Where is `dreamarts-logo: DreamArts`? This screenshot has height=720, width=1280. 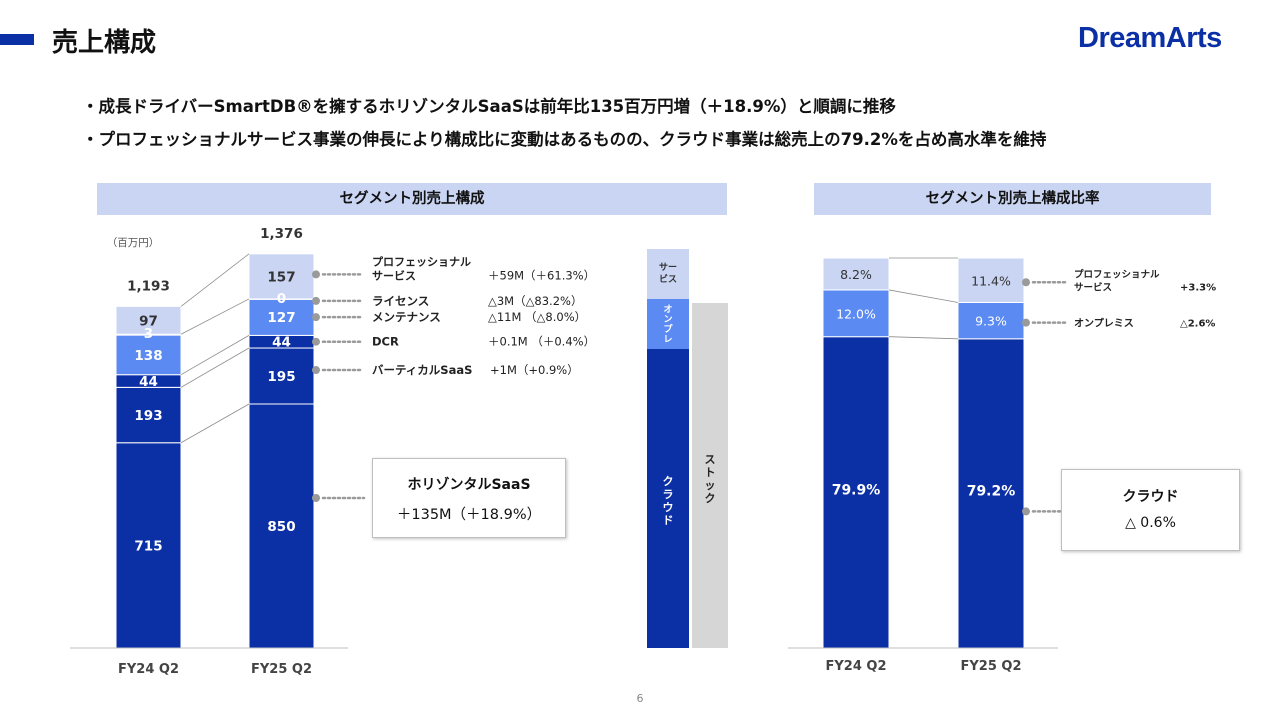
dreamarts-logo: DreamArts is located at coordinates (1150, 38).